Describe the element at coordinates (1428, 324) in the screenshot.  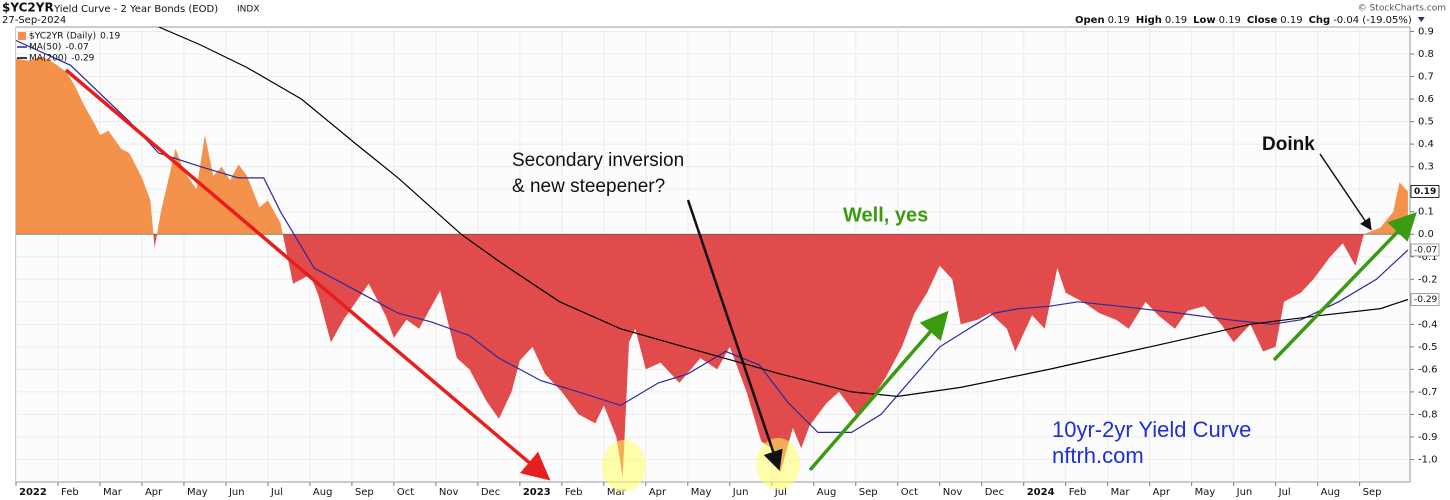
I see `y-tick-label: -0.4` at that location.